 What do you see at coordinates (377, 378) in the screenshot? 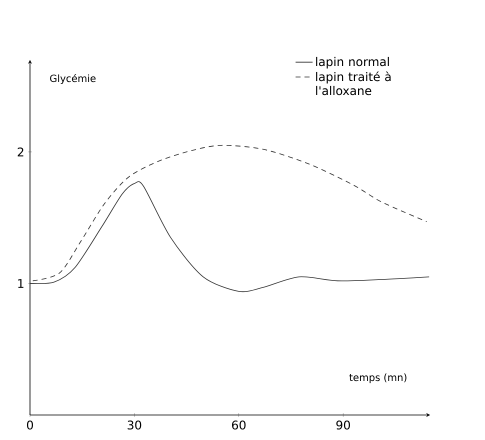
I see `x-axis-title: temps (mn)` at bounding box center [377, 378].